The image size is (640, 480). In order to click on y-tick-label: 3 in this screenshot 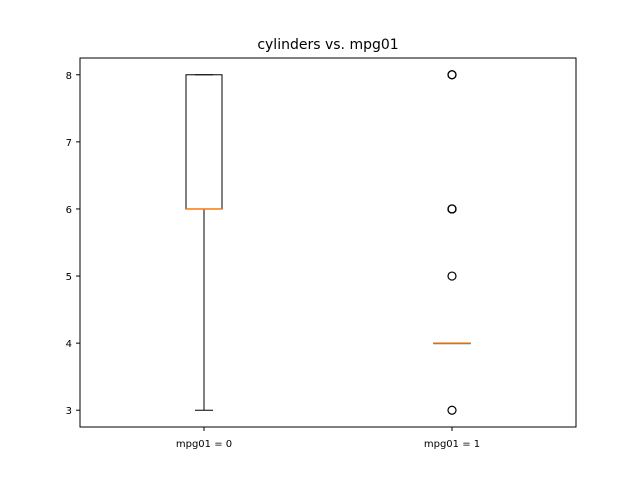, I will do `click(69, 411)`.